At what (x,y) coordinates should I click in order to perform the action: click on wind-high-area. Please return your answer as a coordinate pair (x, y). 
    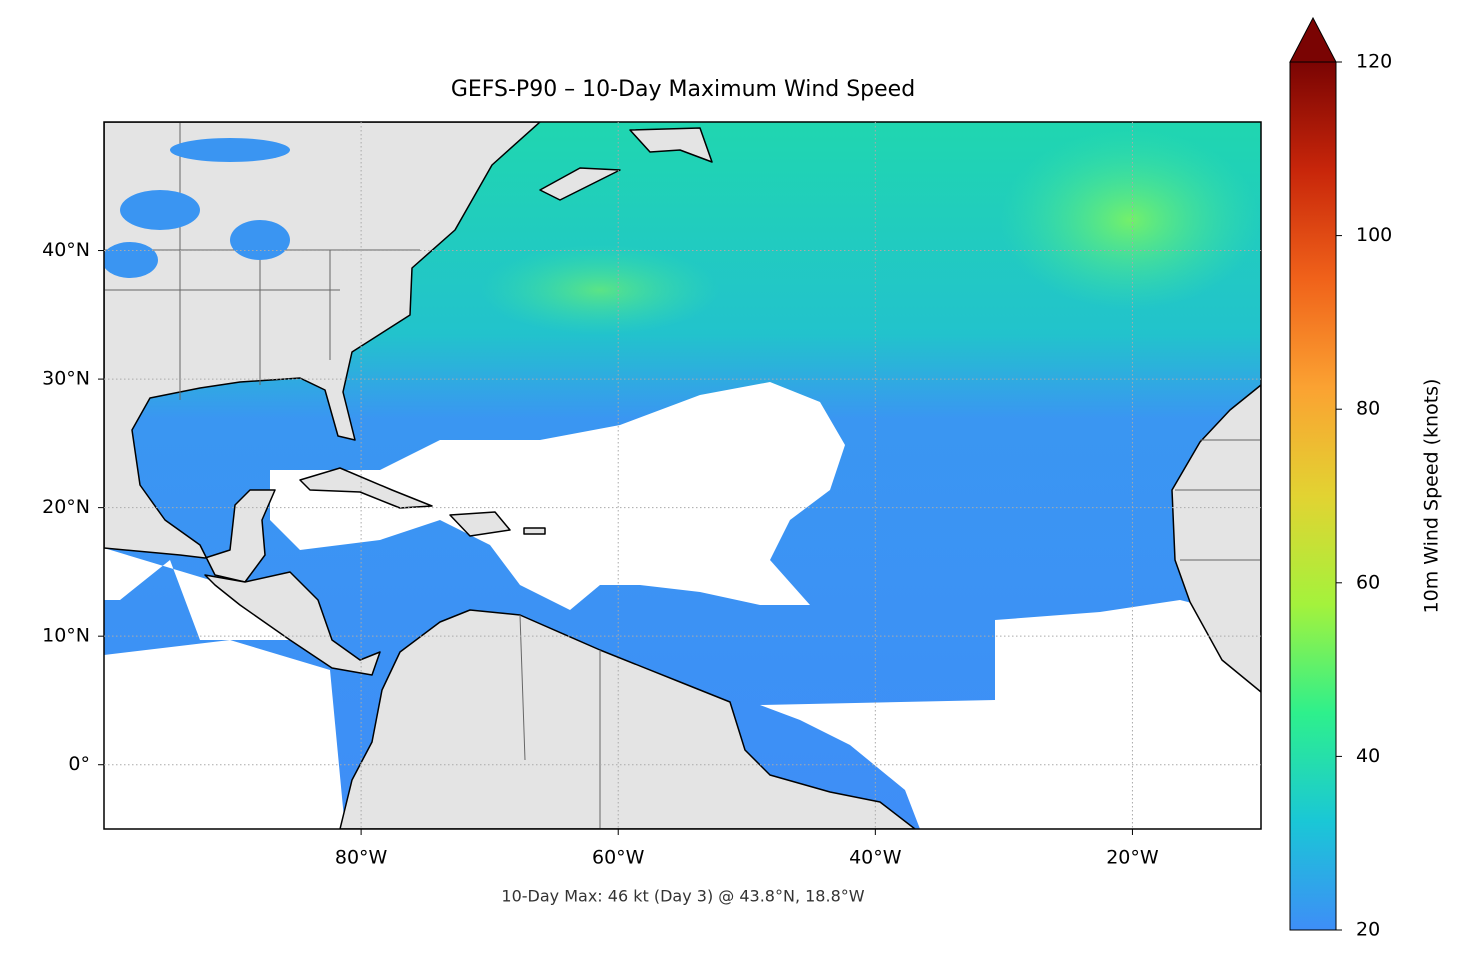
    Looking at the image, I should click on (600, 290).